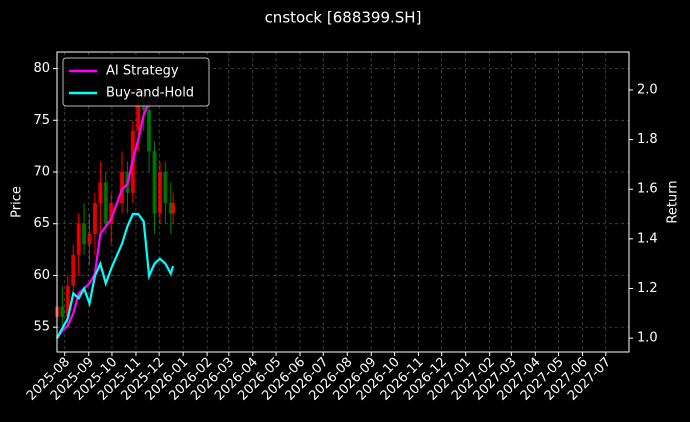  Describe the element at coordinates (17, 202) in the screenshot. I see `y-axis-label: Price` at that location.